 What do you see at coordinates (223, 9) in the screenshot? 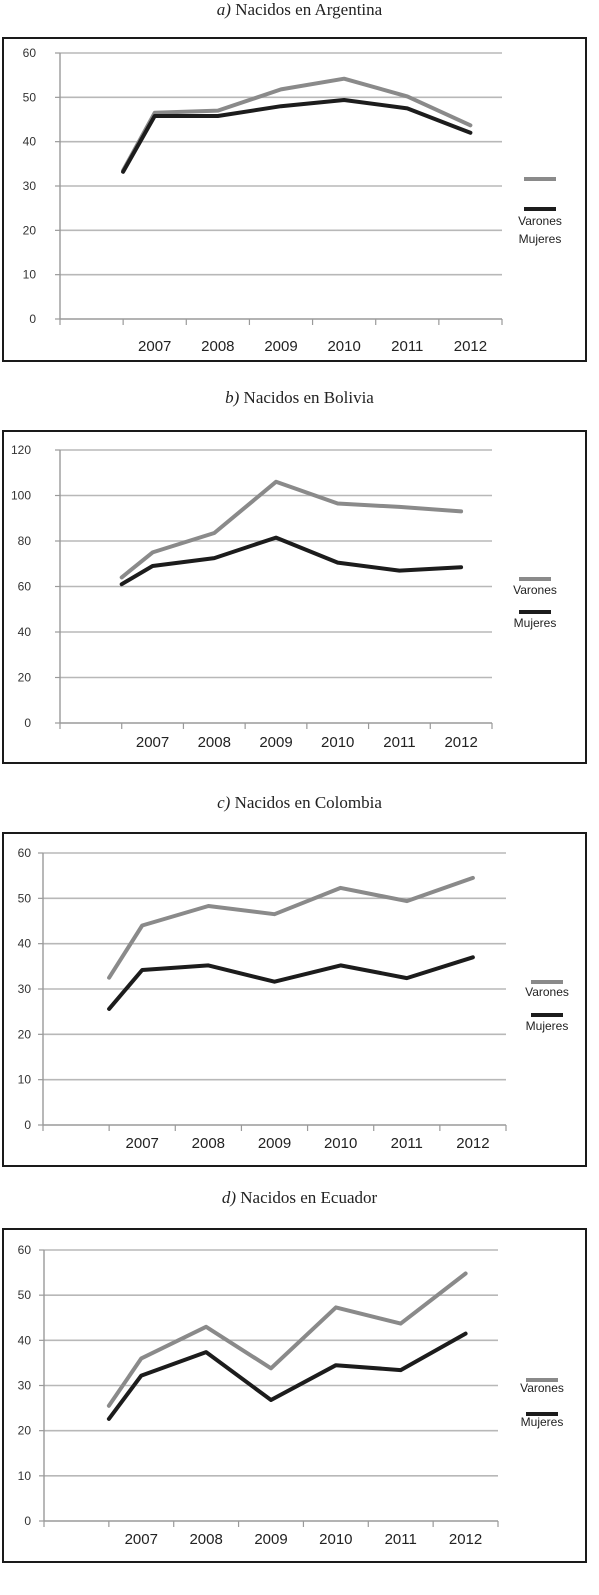
I see `chart-title-letter: a)` at bounding box center [223, 9].